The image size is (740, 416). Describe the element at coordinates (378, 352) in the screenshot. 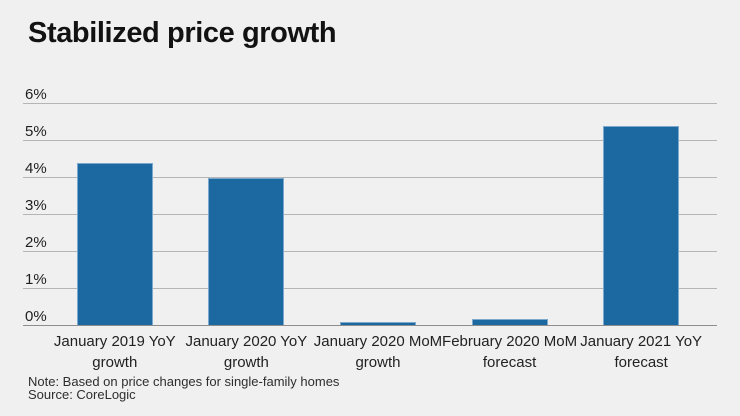

I see `x-tick-label-january-2020-mom-growth: January 2020 MoM growth` at that location.